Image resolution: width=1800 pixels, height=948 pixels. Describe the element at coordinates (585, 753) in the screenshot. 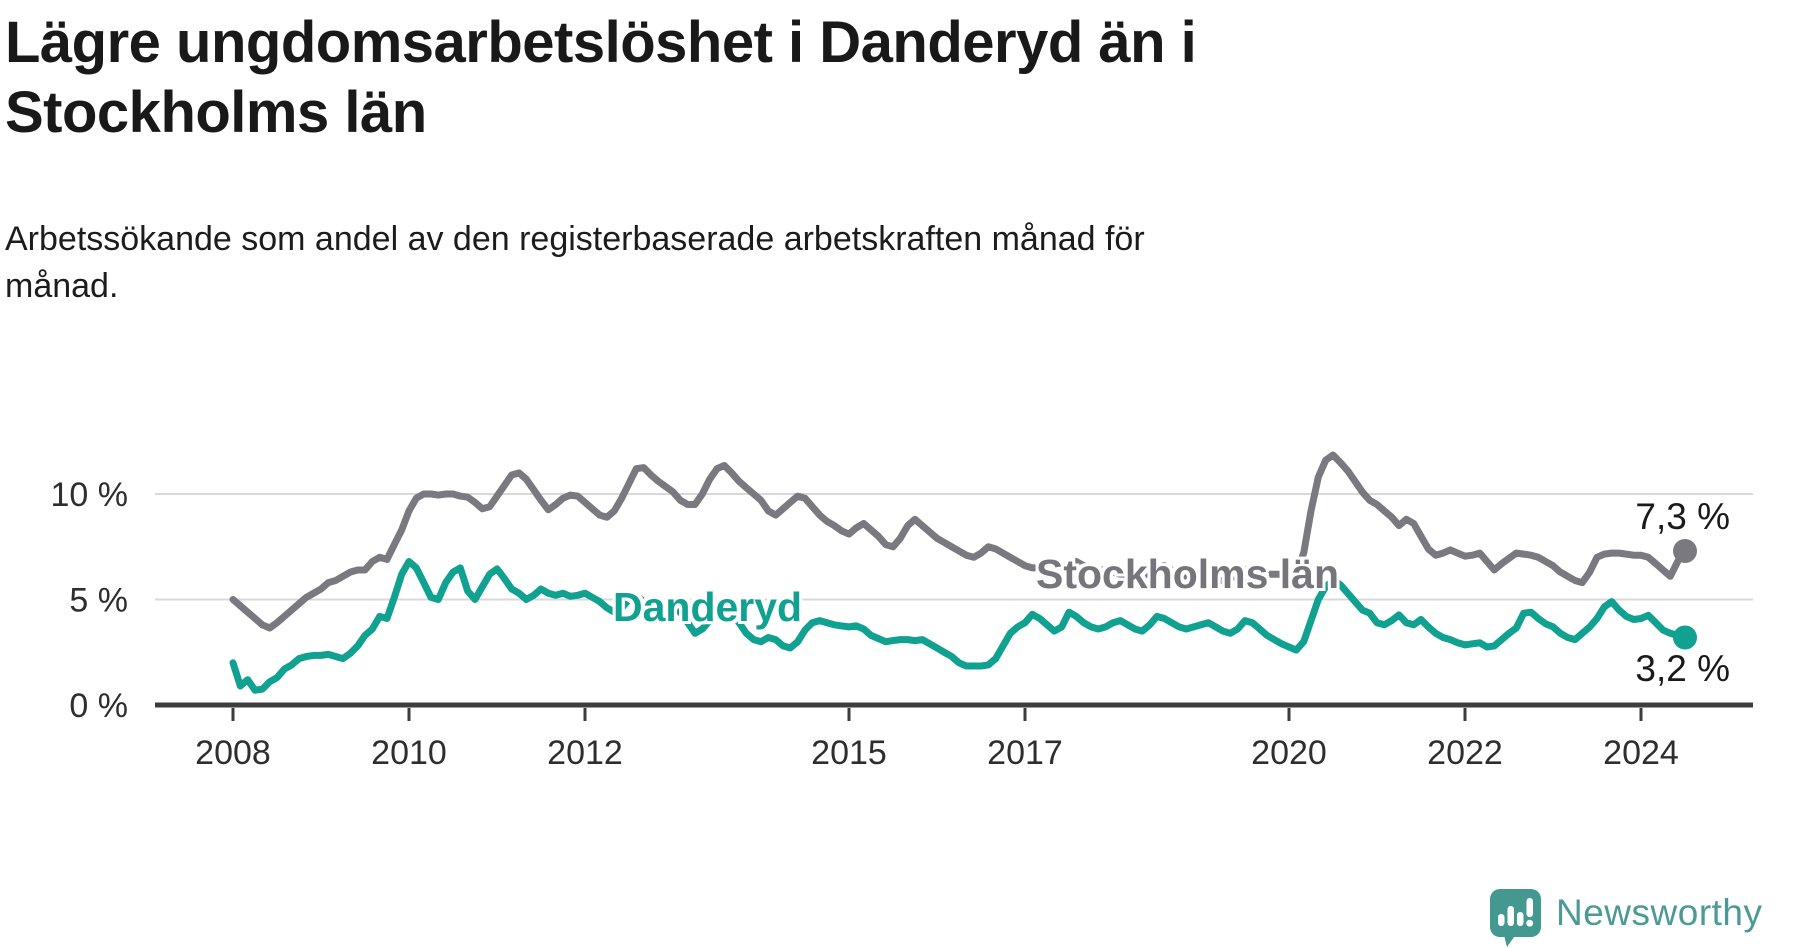

I see `x-tick-label-2012: 2012` at that location.